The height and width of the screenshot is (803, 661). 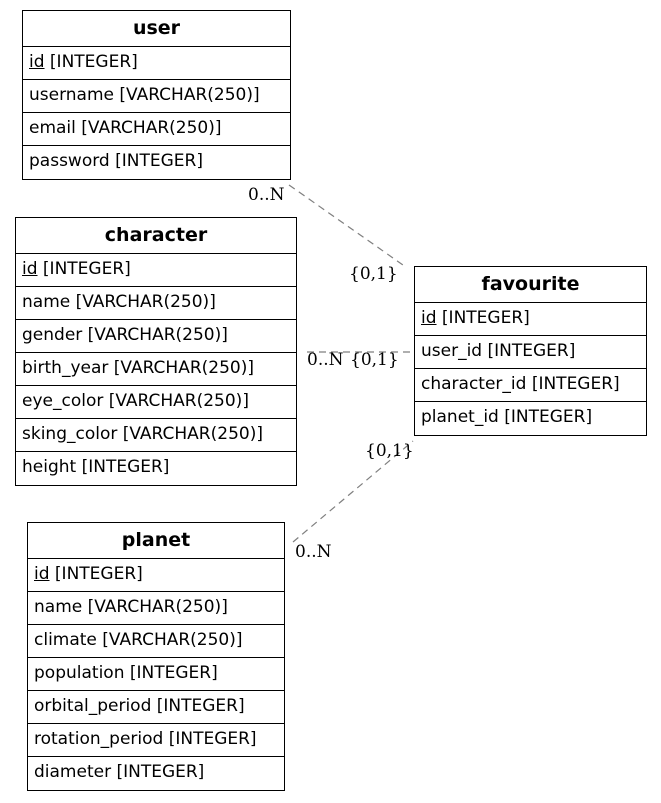 What do you see at coordinates (530, 385) in the screenshot?
I see `field-row: character_id [INTEGER]` at bounding box center [530, 385].